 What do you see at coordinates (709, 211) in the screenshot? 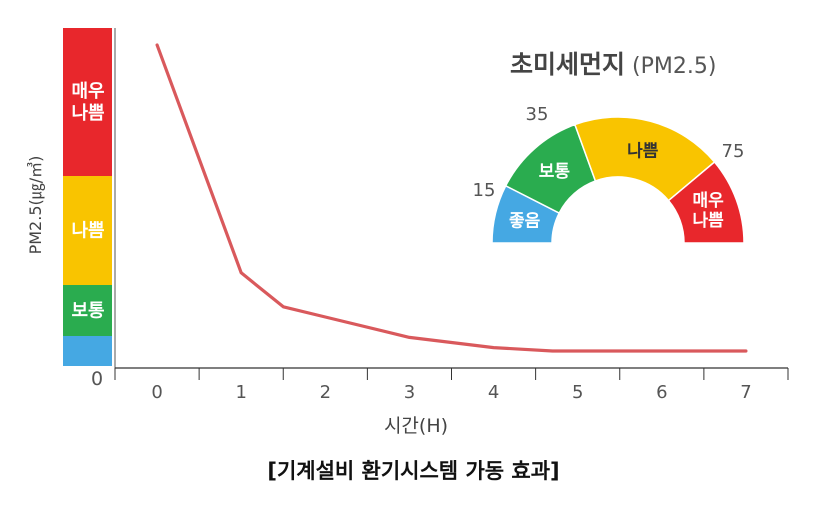
I see `gauge-segment-label-3: 매우 나쁨` at bounding box center [709, 211].